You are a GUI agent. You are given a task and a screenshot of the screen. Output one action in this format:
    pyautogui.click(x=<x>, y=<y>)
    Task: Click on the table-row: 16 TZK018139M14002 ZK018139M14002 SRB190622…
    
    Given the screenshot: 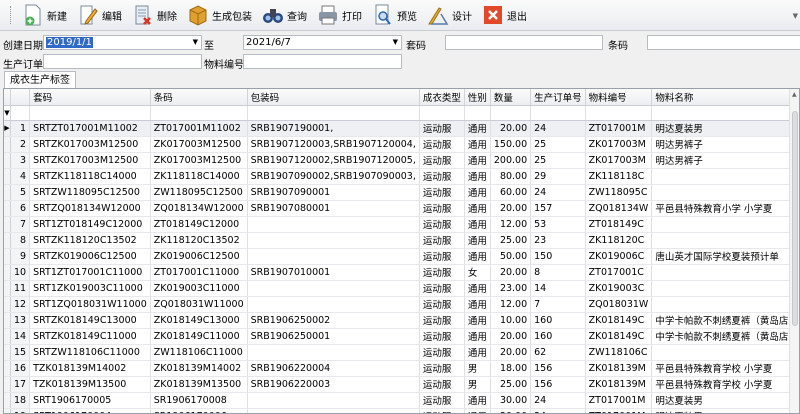 What is the action you would take?
    pyautogui.click(x=401, y=368)
    